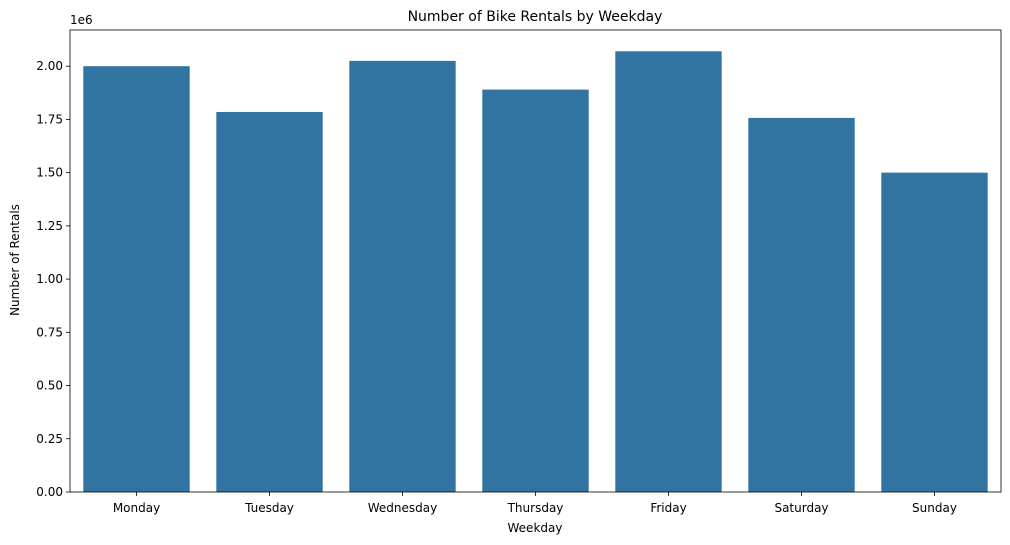  What do you see at coordinates (49, 279) in the screenshot?
I see `y-tick-label: 1.00` at bounding box center [49, 279].